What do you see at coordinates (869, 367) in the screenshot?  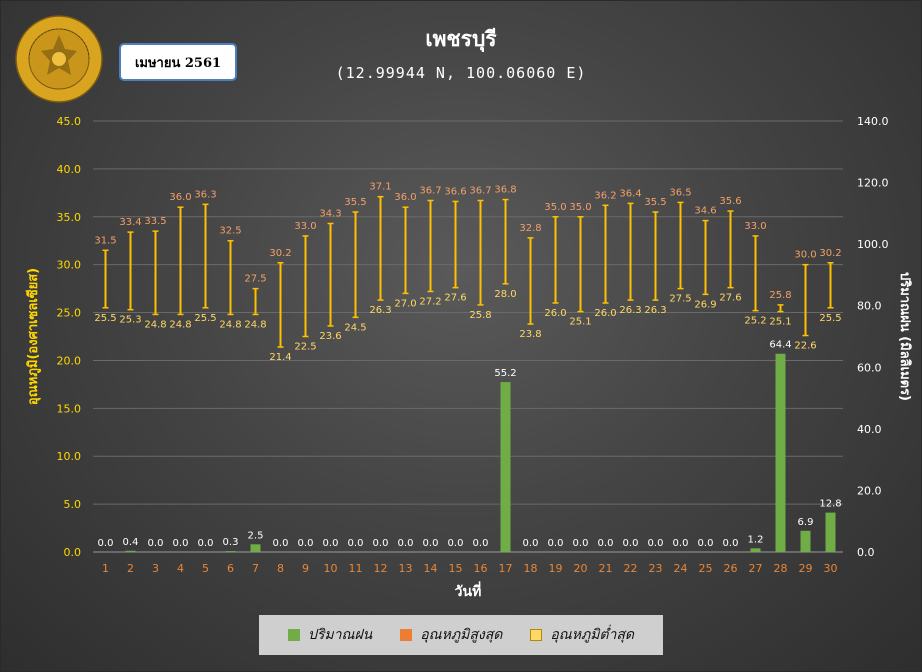 I see `y-right-tick-label: 60.0` at bounding box center [869, 367].